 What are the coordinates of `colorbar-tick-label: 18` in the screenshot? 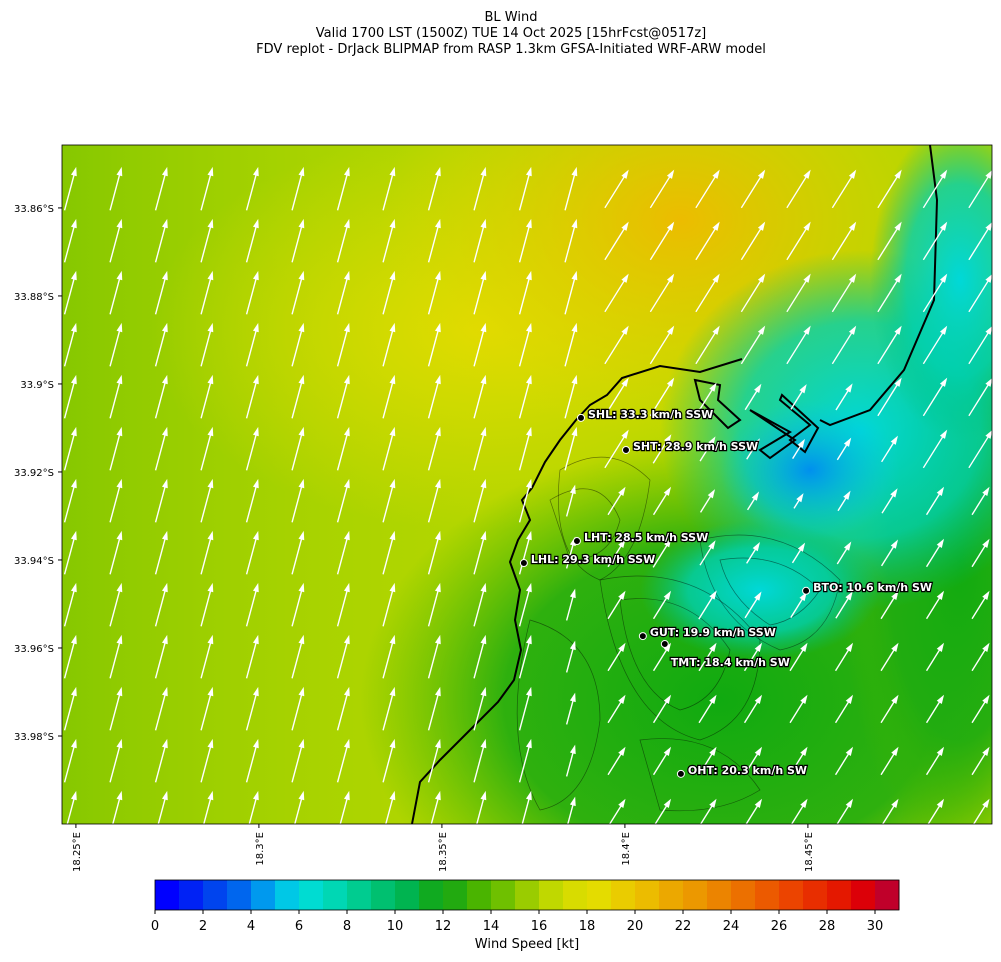 It's located at (587, 926).